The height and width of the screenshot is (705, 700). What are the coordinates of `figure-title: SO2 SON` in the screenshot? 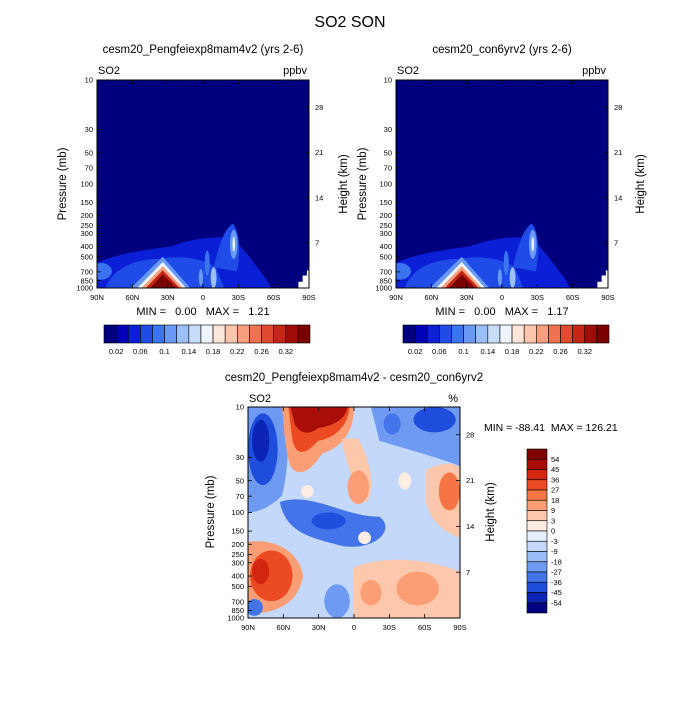 It's located at (349, 22).